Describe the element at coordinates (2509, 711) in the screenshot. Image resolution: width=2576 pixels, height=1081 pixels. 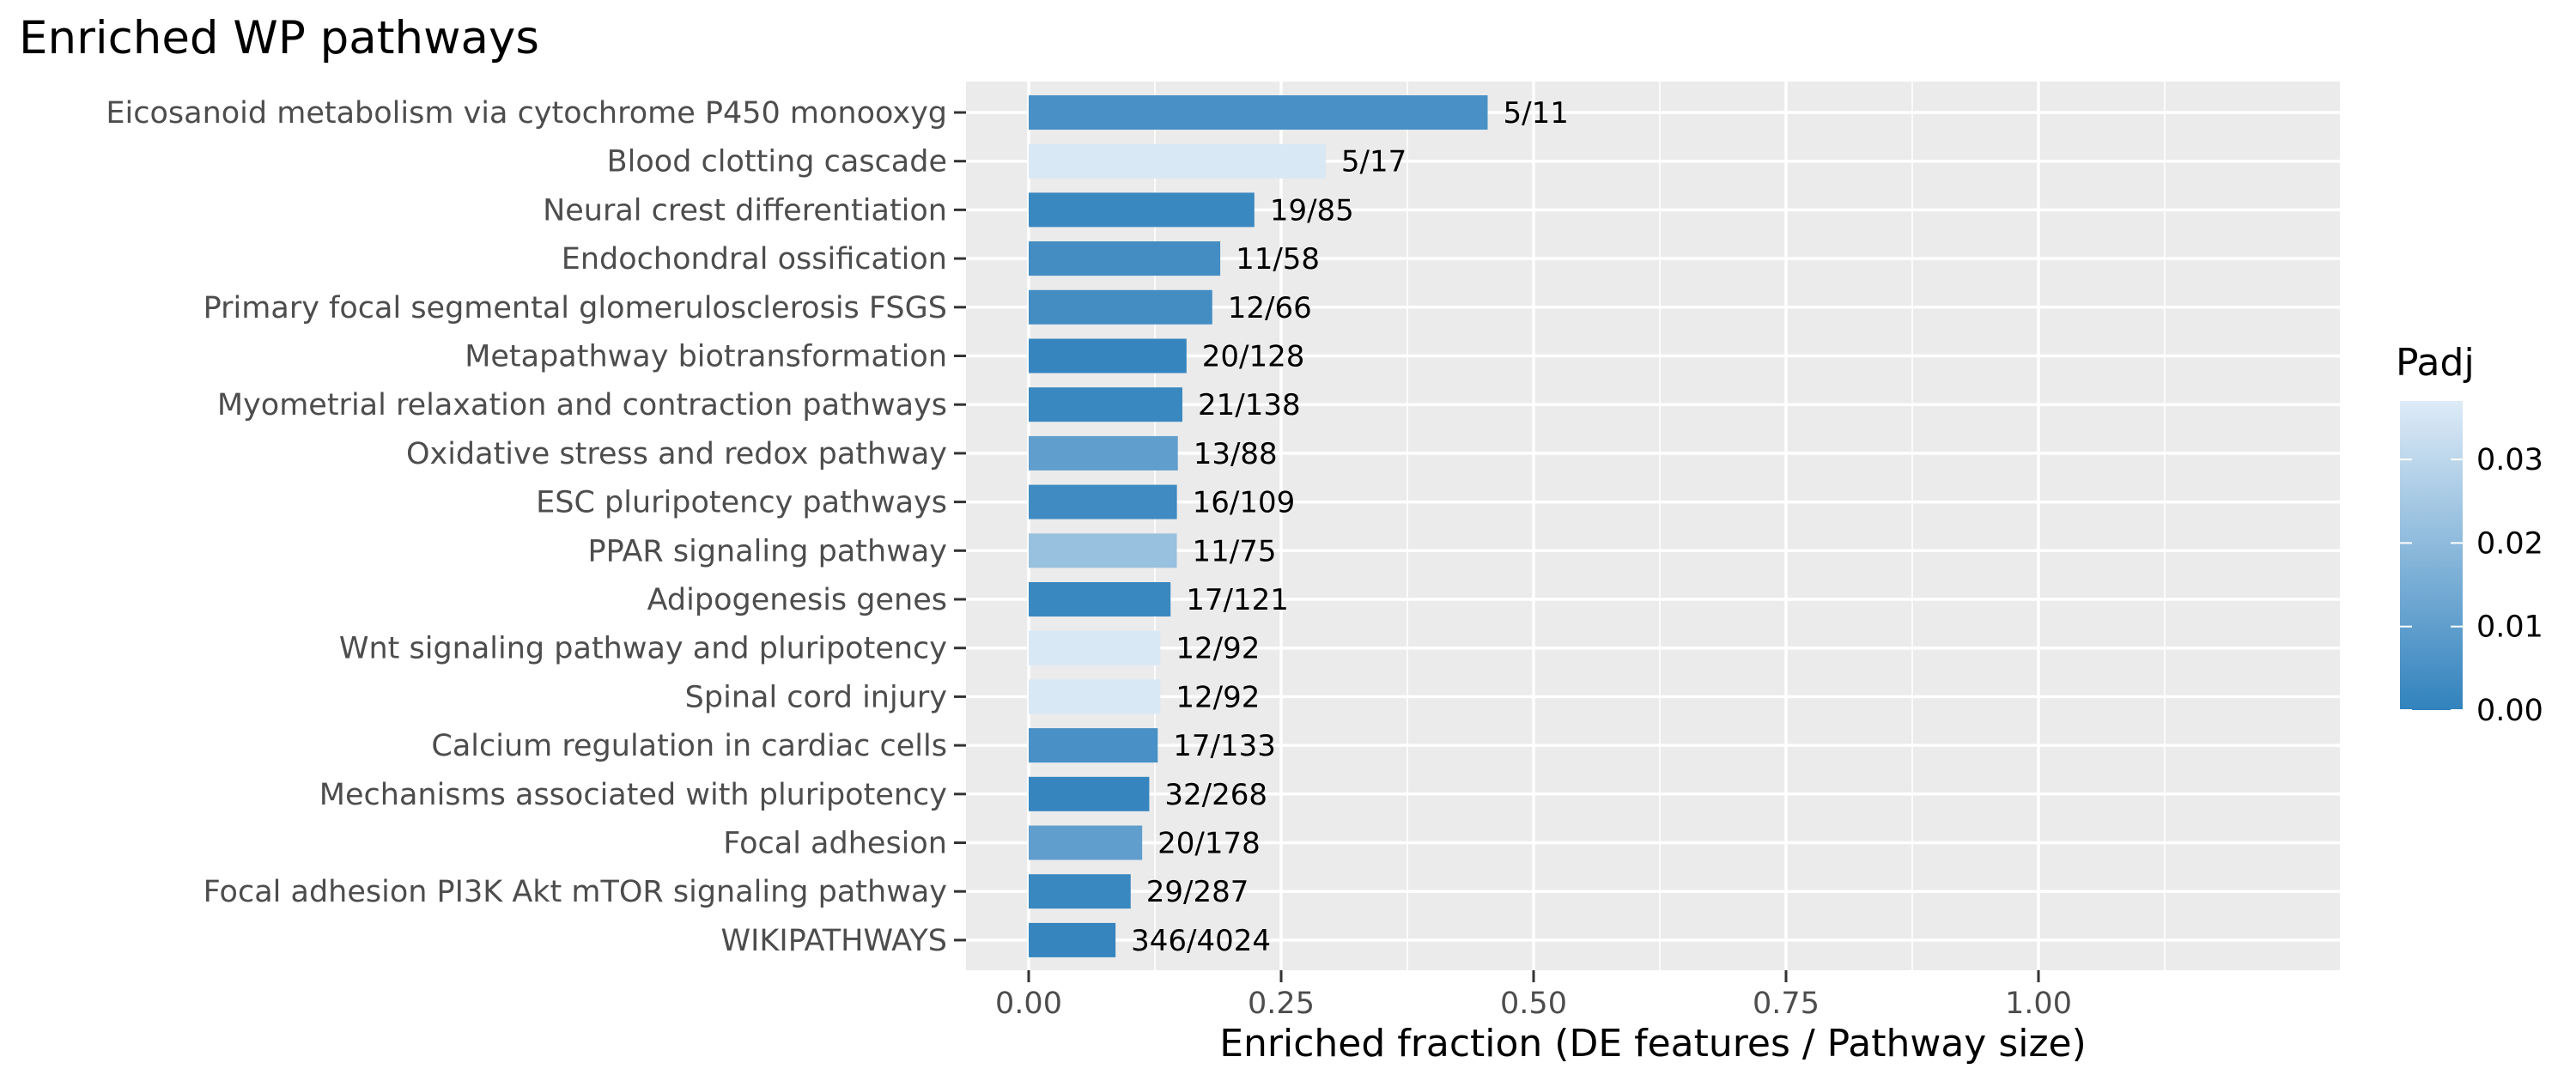
I see `legend-tick-label: 0.00` at that location.